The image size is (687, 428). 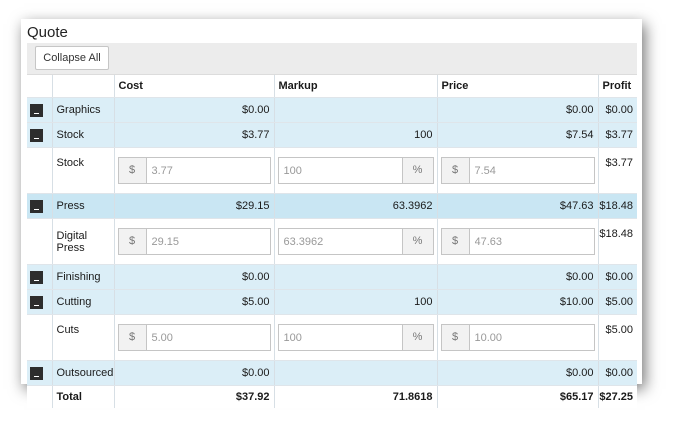 What do you see at coordinates (518, 135) in the screenshot?
I see `price-value: $7.54` at bounding box center [518, 135].